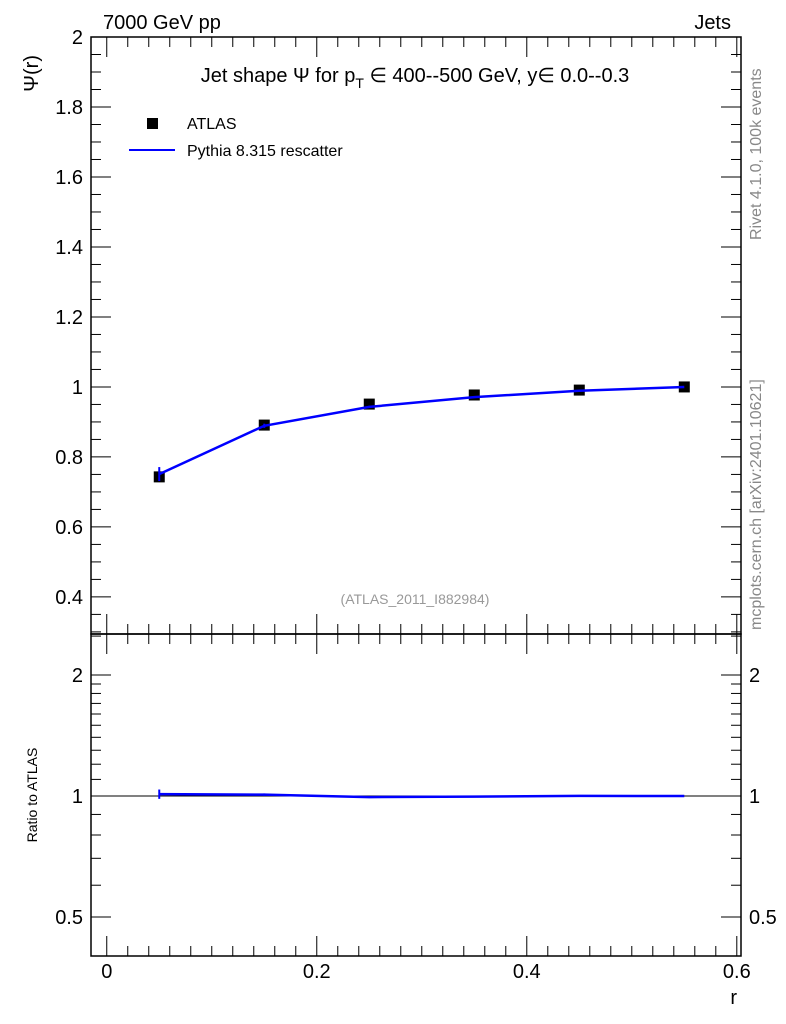 This screenshot has height=1024, width=786. What do you see at coordinates (756, 504) in the screenshot?
I see `side-label-bottom: mcplots.cern.ch [arXiv:2401.10621]` at bounding box center [756, 504].